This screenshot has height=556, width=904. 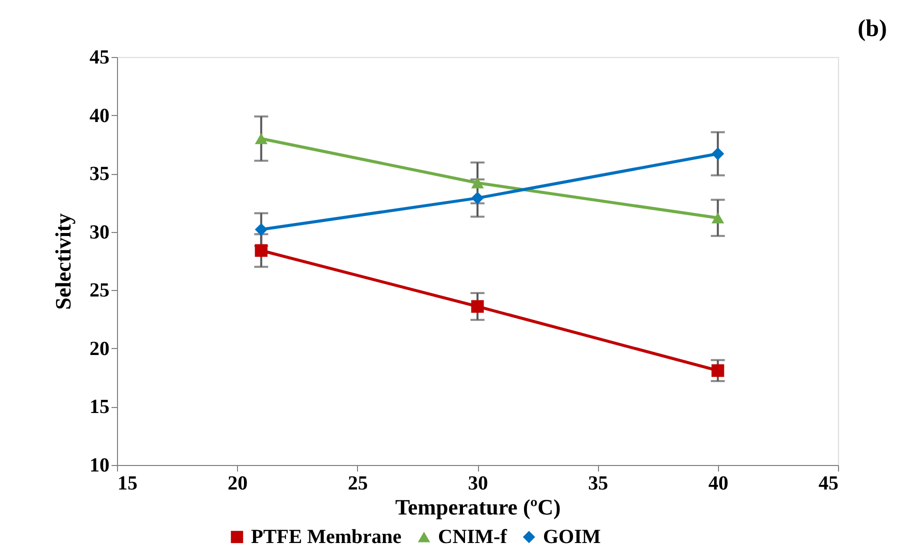 What do you see at coordinates (598, 483) in the screenshot?
I see `x-tick-label: 35` at bounding box center [598, 483].